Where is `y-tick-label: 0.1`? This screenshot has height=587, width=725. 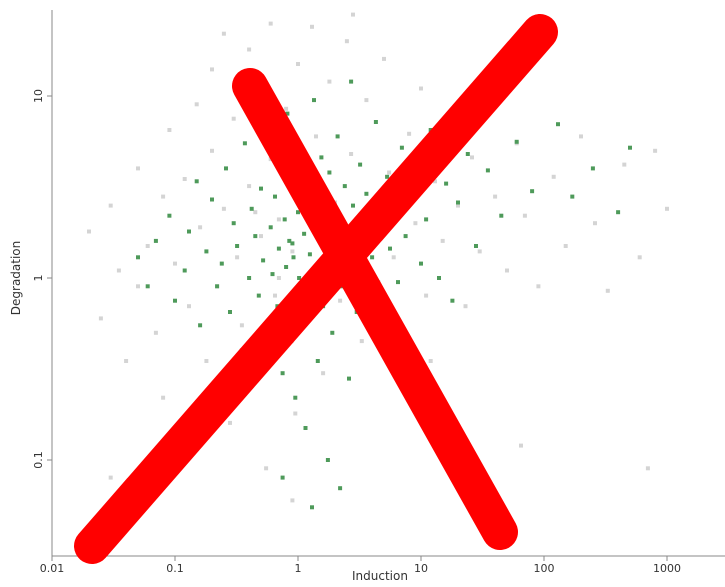 y-tick-label: 0.1 is located at coordinates (38, 460).